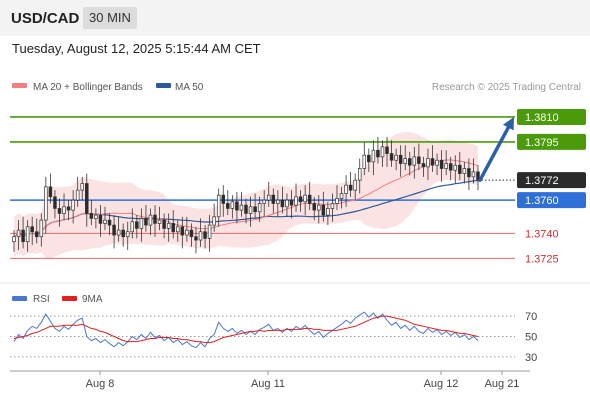 This screenshot has width=590, height=400. What do you see at coordinates (88, 87) in the screenshot?
I see `ma20-legend-label: MA 20 + Bollinger Bands` at bounding box center [88, 87].